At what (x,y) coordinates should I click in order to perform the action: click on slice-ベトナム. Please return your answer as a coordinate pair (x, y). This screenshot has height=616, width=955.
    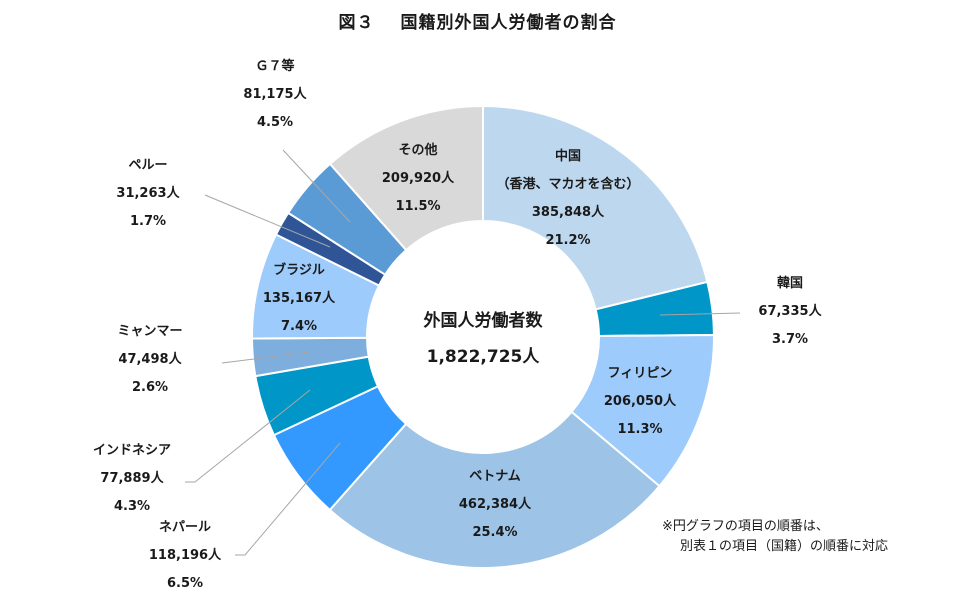
    Looking at the image, I should click on (494, 489).